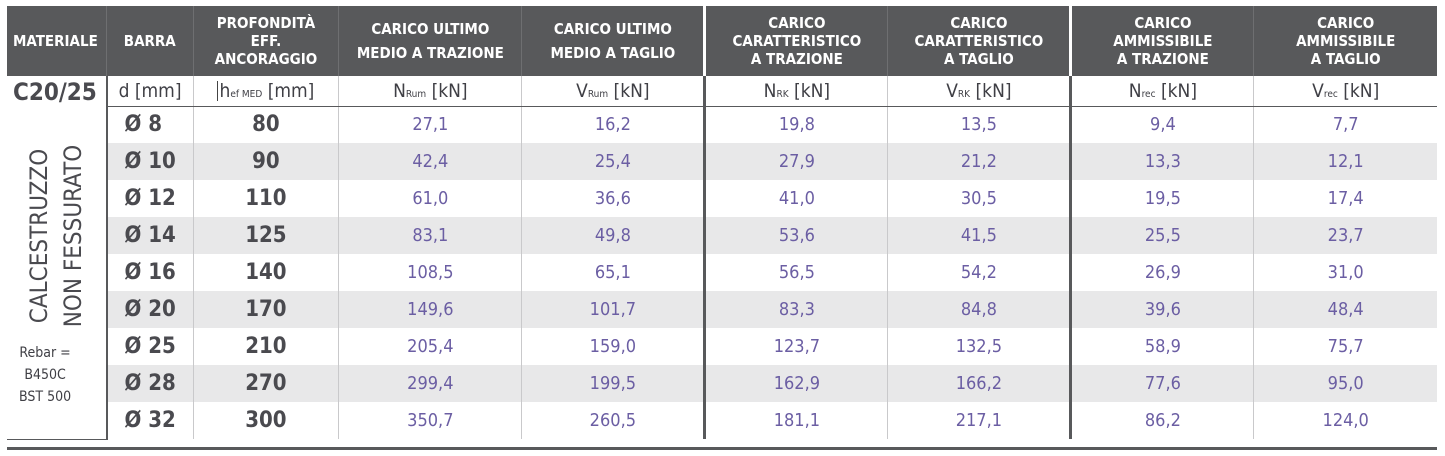  What do you see at coordinates (722, 420) in the screenshot?
I see `table-row: Ø 32 300 350,7 260,5 181,1 217,1 86,2 124,0` at bounding box center [722, 420].